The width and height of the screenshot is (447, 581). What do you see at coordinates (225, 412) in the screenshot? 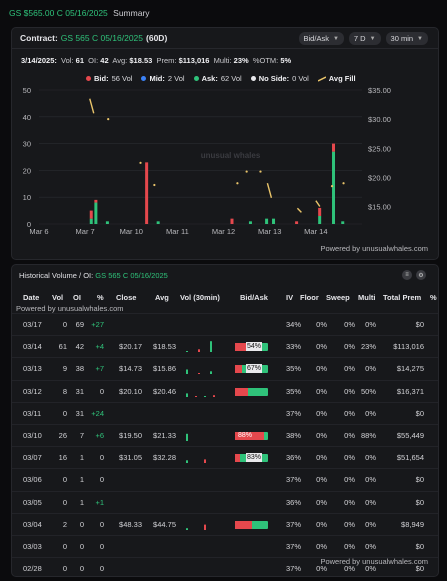
I see `table-row: 03/11 0 31 +24 37% 0% 0% 0% $0` at bounding box center [225, 412].